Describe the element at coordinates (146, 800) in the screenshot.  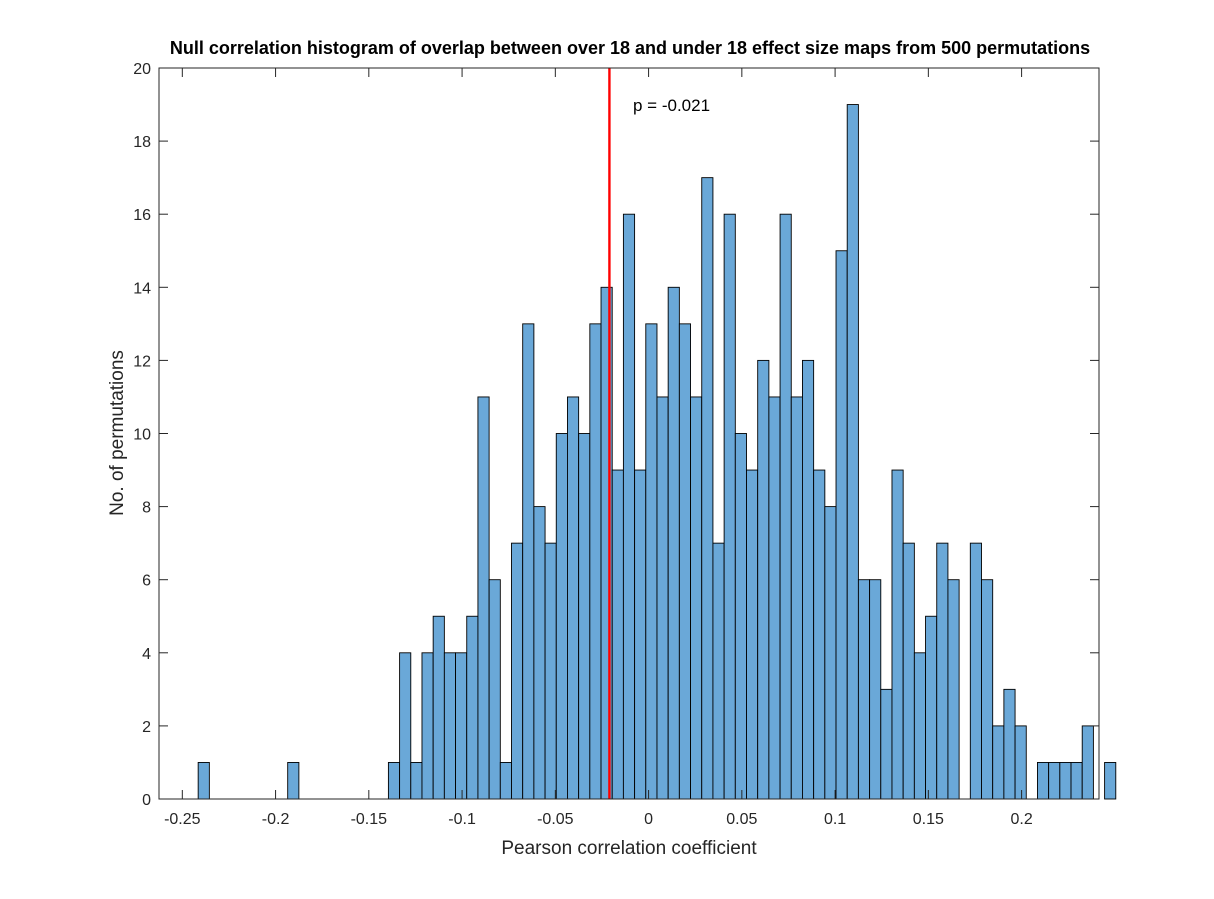
I see `y-tick-label: 0` at that location.